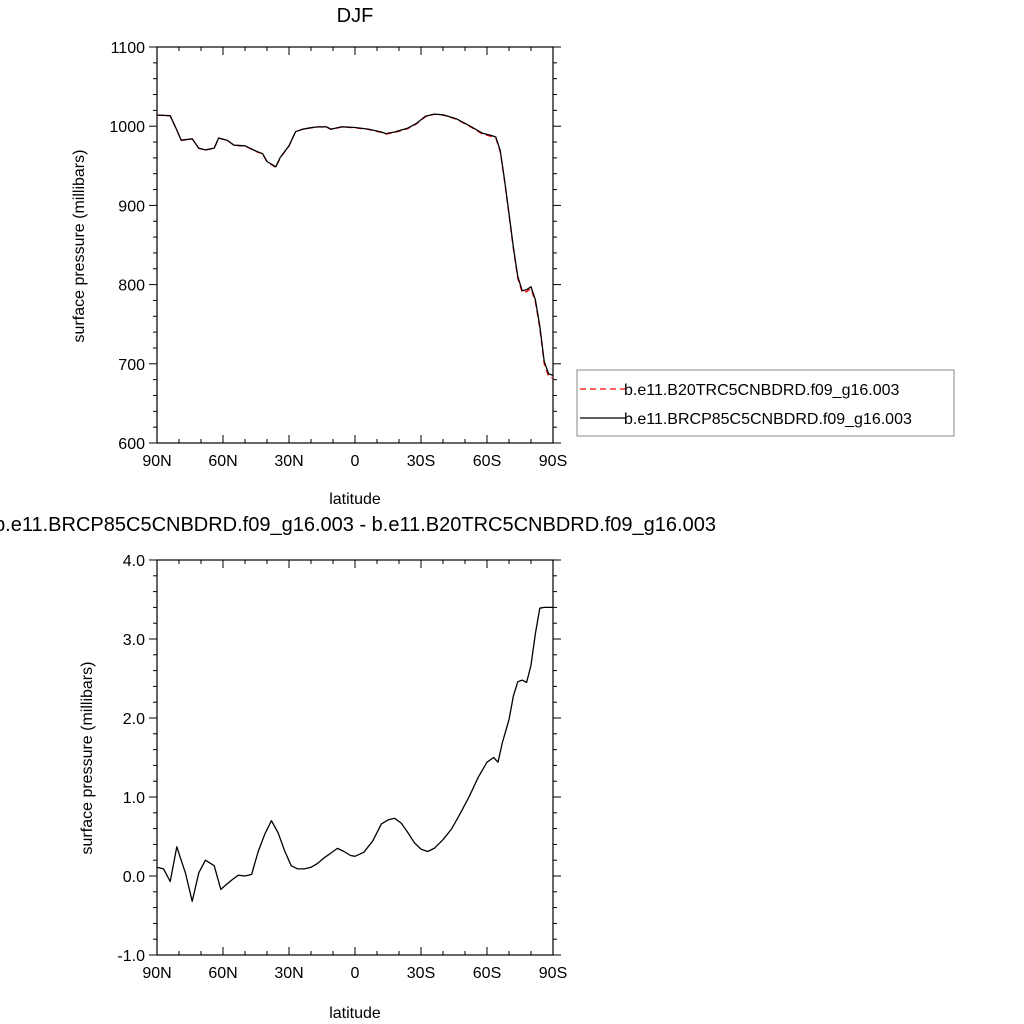 This screenshot has width=1024, height=1024. I want to click on top-xtick-label: 0, so click(355, 461).